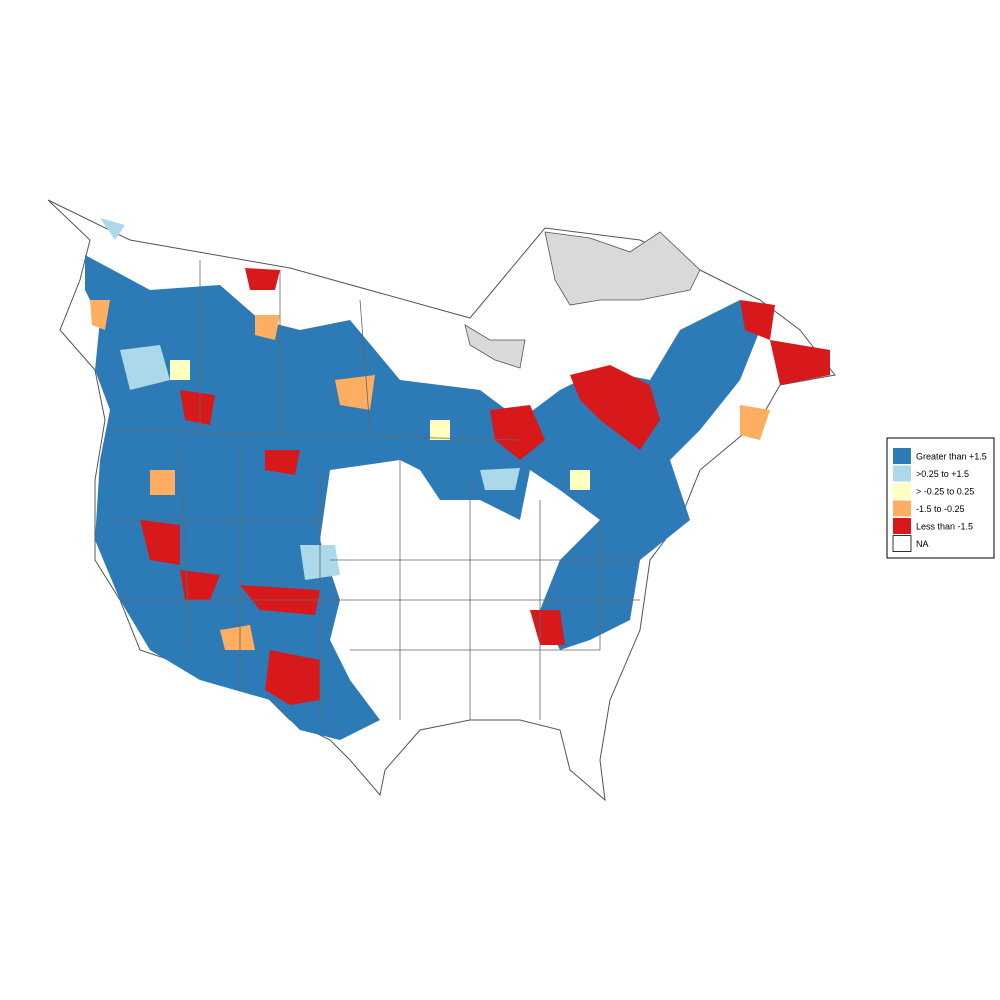  I want to click on legend-label: Greater than +1.5, so click(951, 456).